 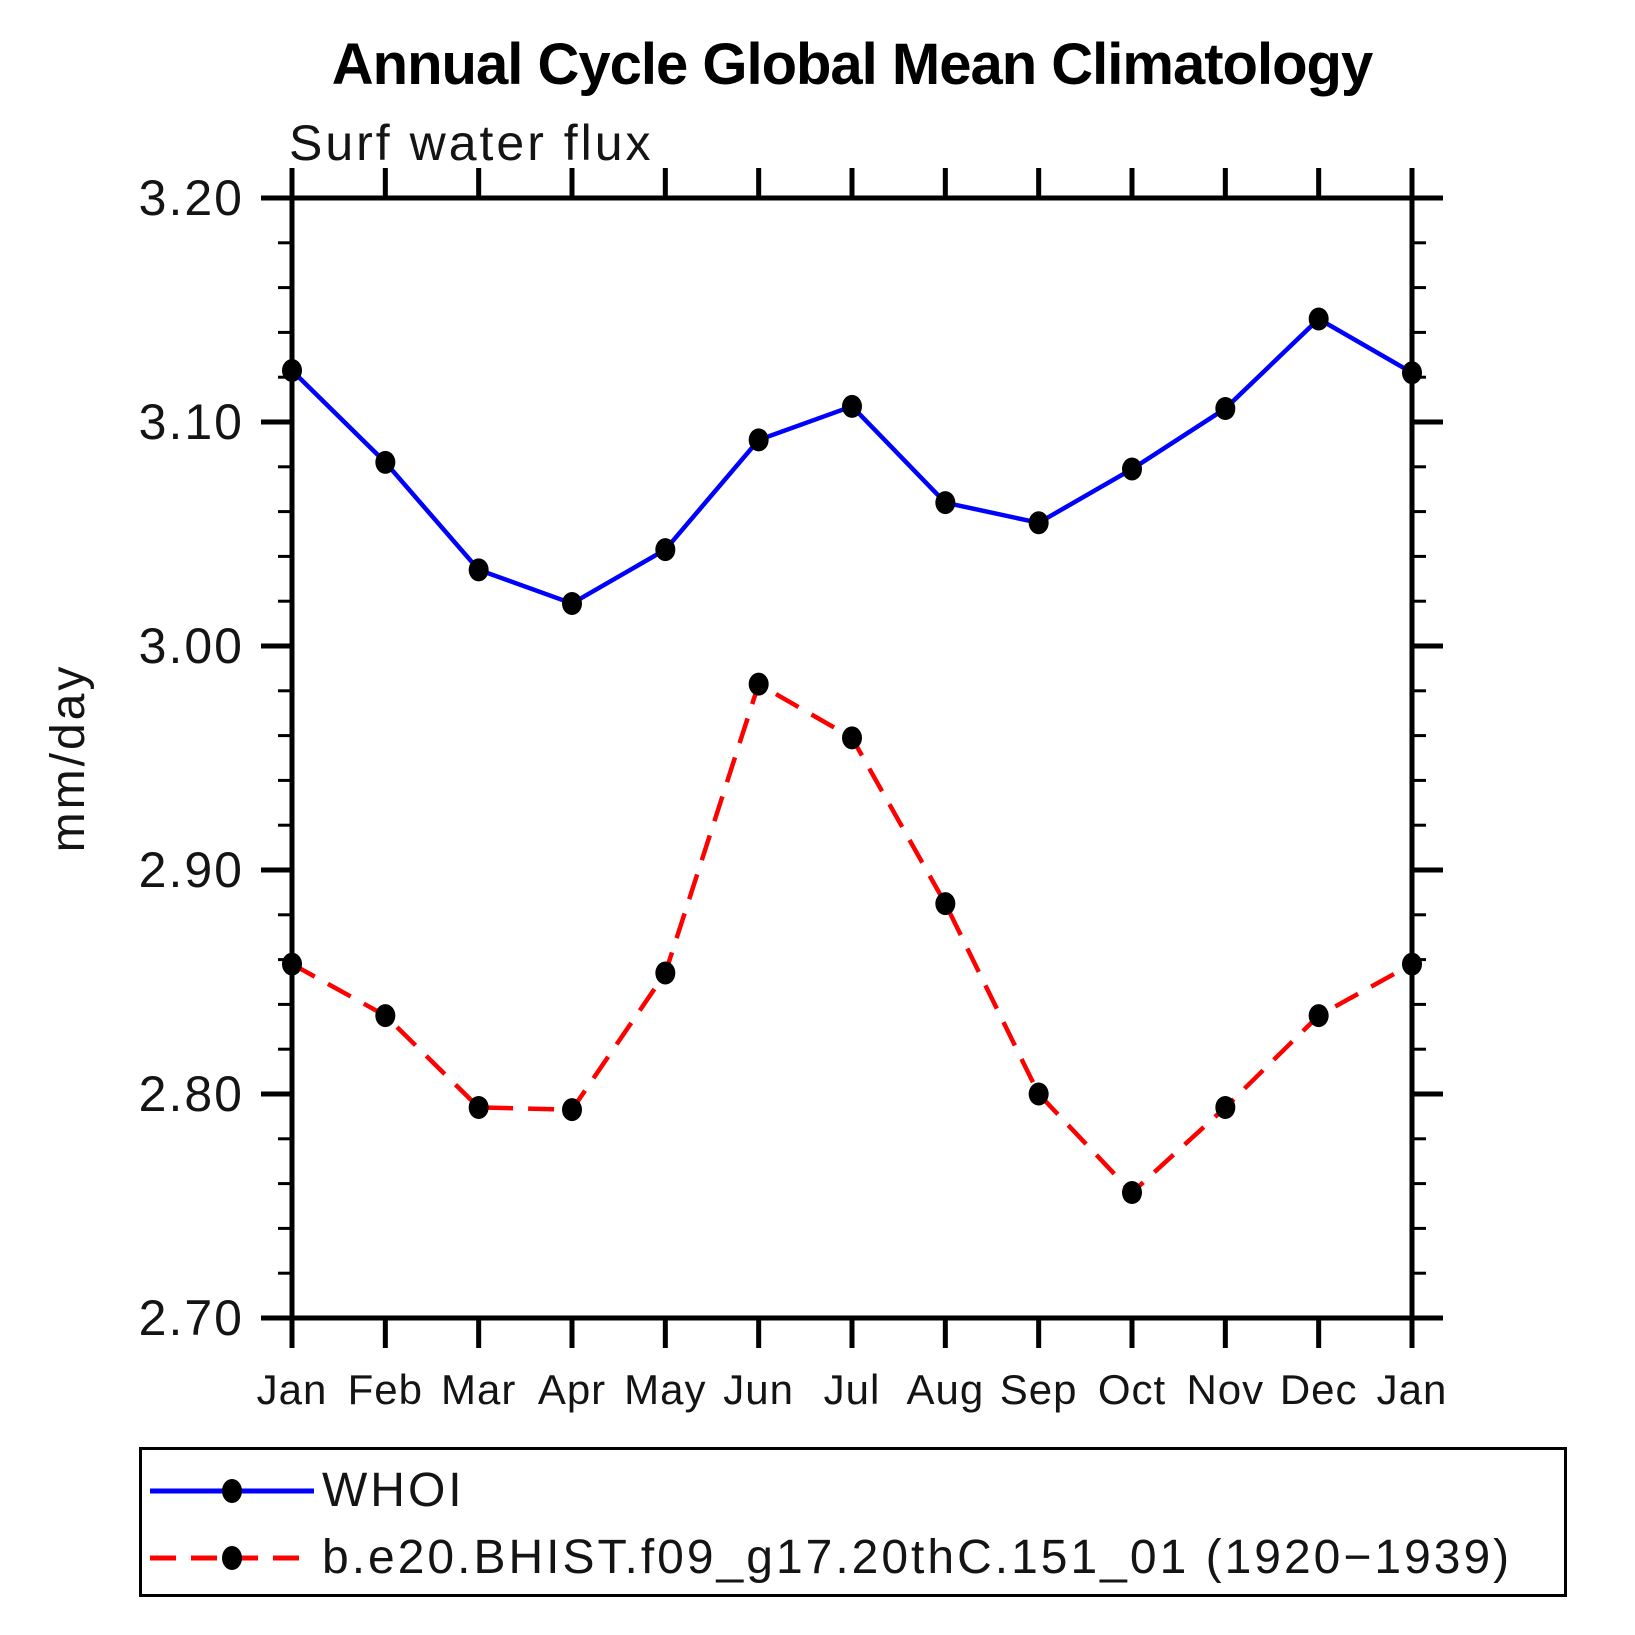 I want to click on y-axis-title: mm/day, so click(x=68, y=758).